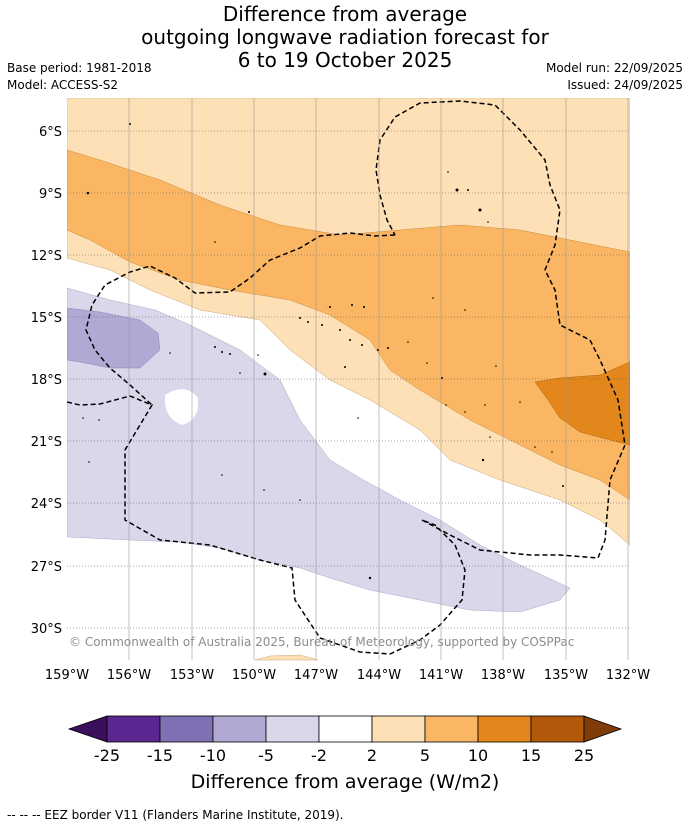  I want to click on model-name: Model: ACCESS-S2, so click(63, 85).